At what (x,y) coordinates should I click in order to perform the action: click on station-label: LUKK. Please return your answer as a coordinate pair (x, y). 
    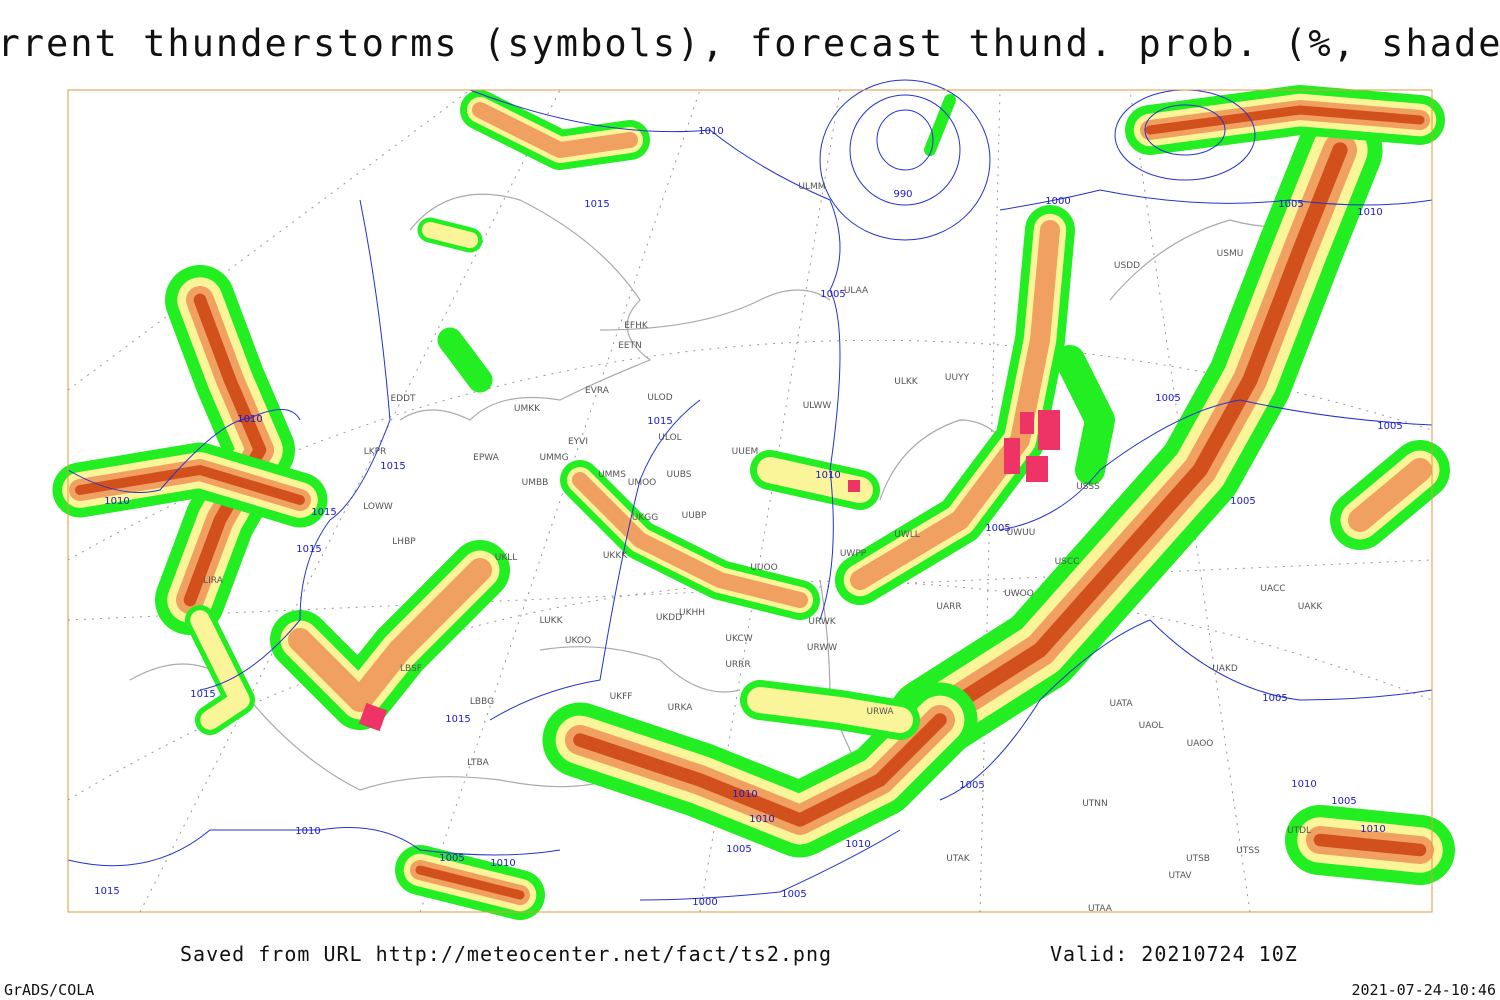
    Looking at the image, I should click on (552, 621).